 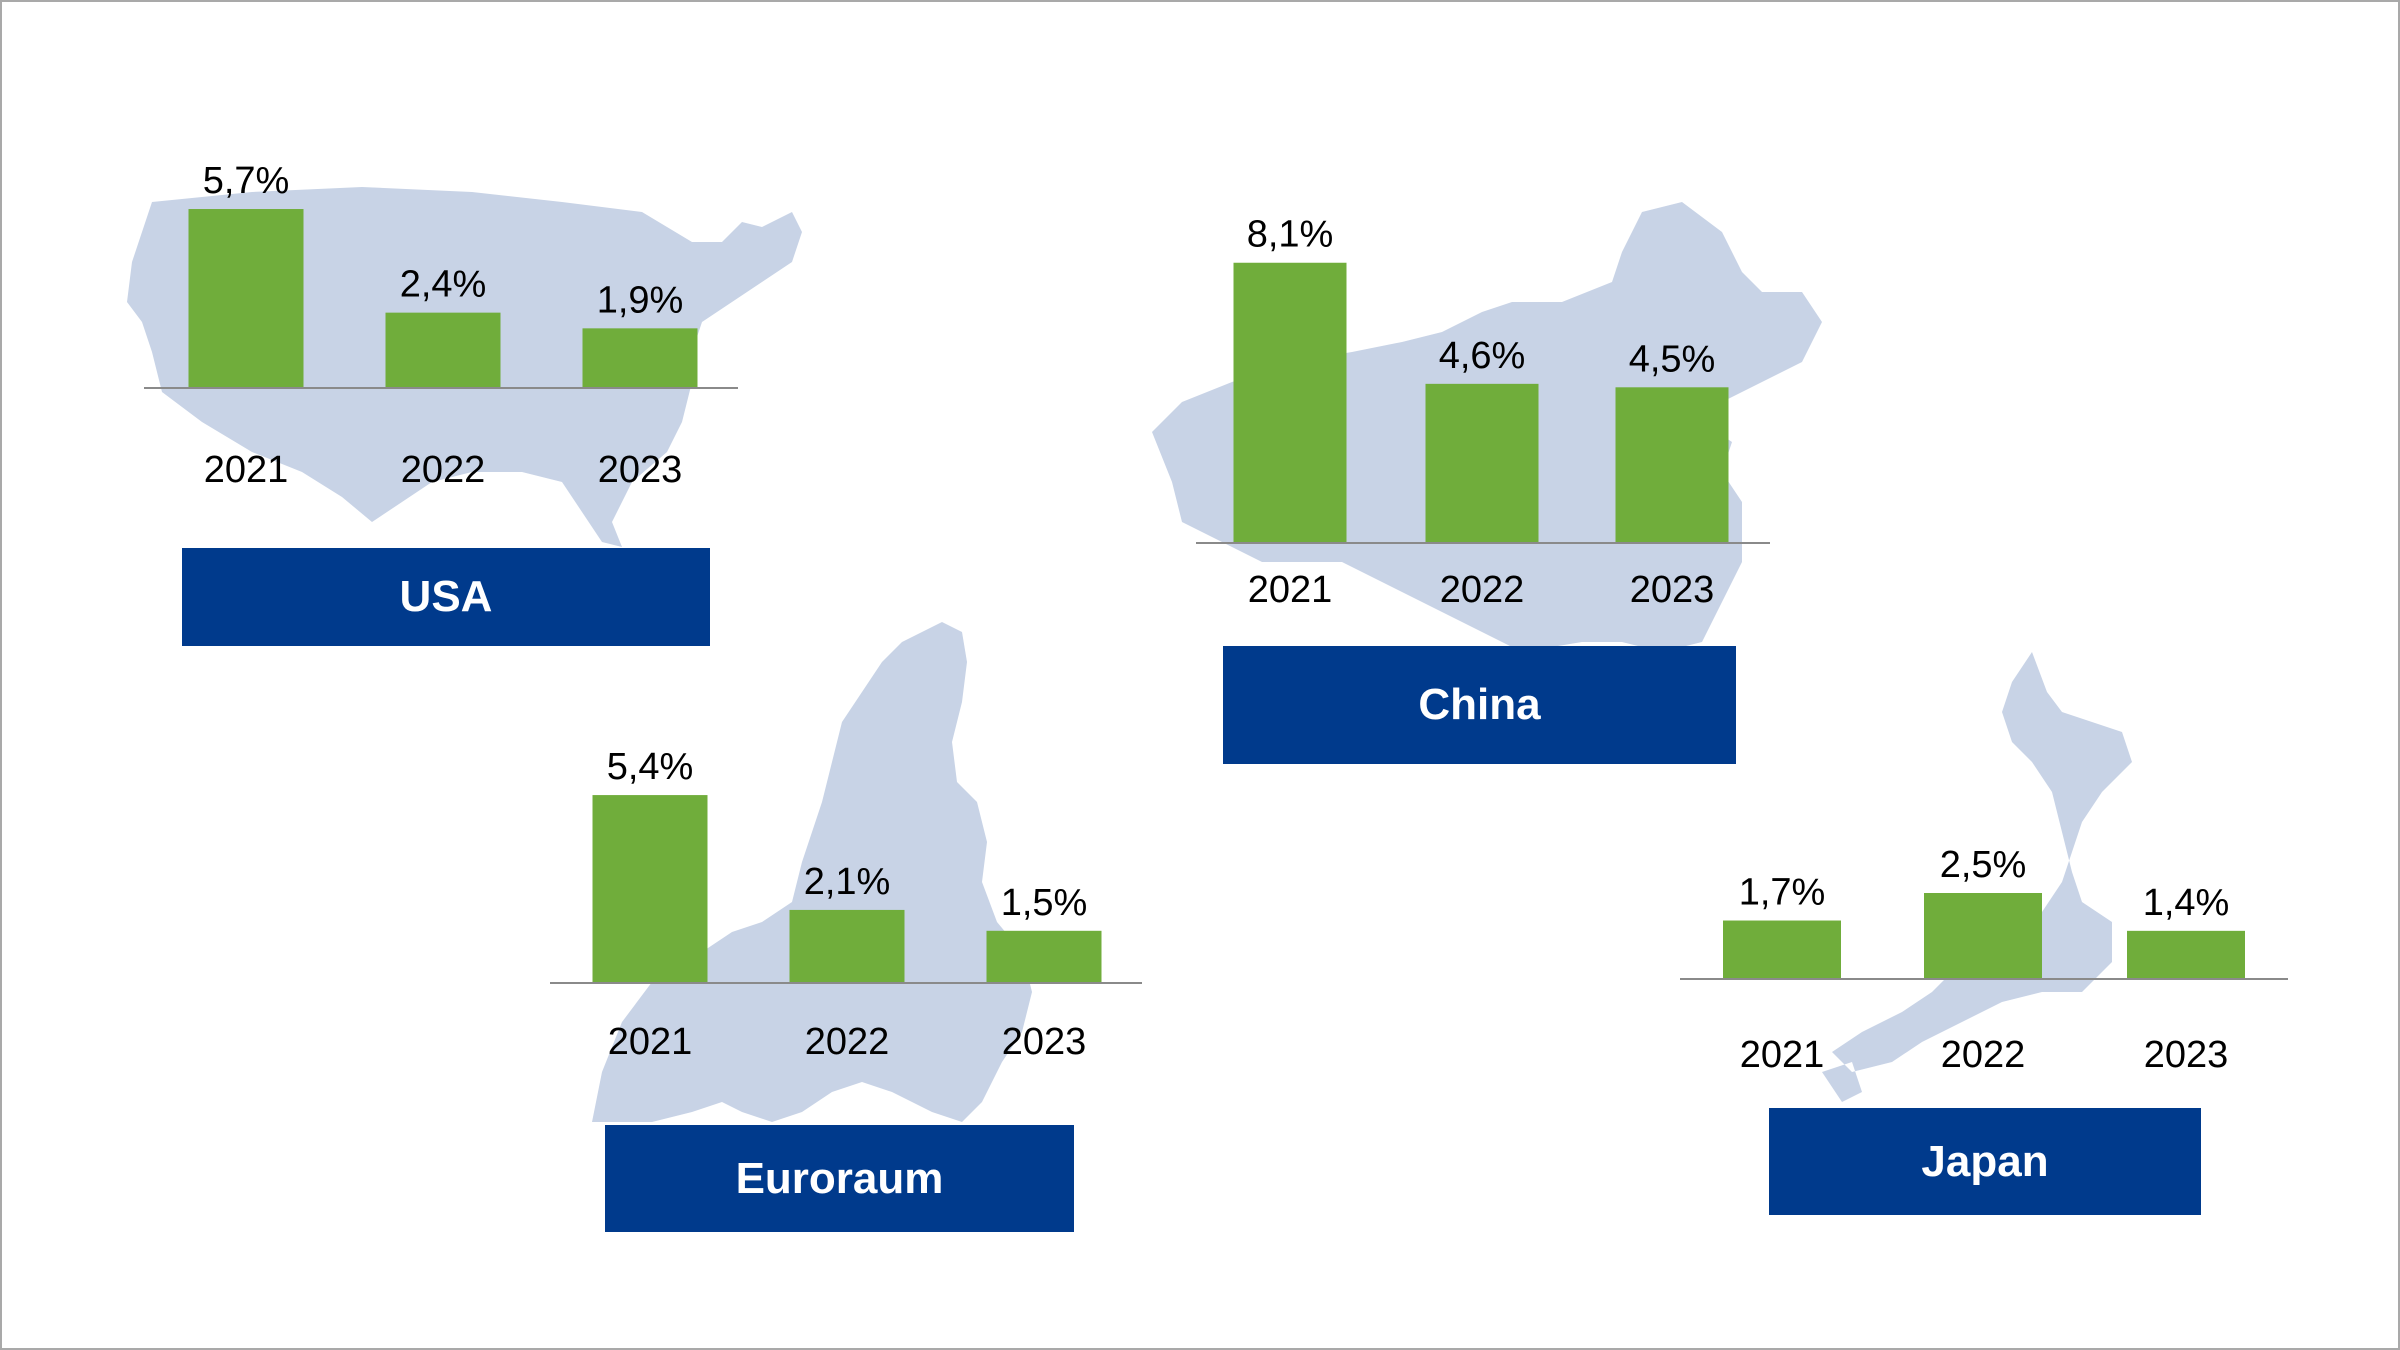 I want to click on region-label-usa: USA, so click(x=446, y=597).